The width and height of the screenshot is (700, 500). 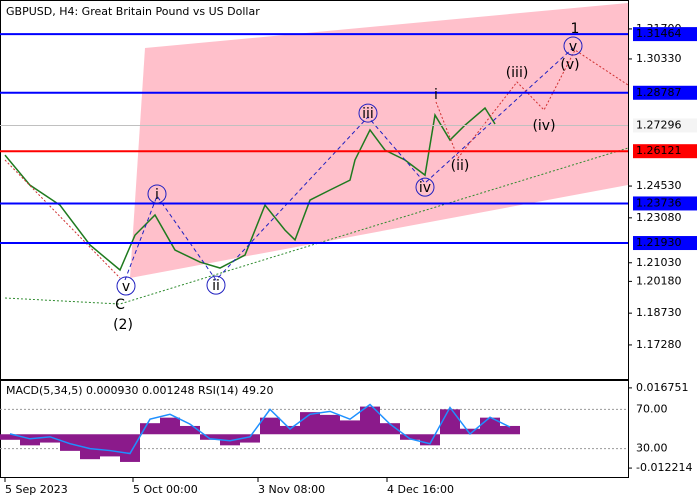 I want to click on wave-label: (2), so click(x=123, y=325).